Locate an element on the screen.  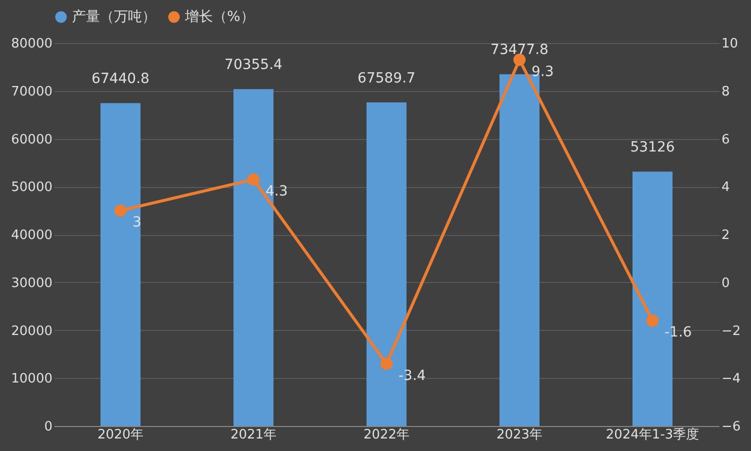
data-label: 67440.8 is located at coordinates (121, 79).